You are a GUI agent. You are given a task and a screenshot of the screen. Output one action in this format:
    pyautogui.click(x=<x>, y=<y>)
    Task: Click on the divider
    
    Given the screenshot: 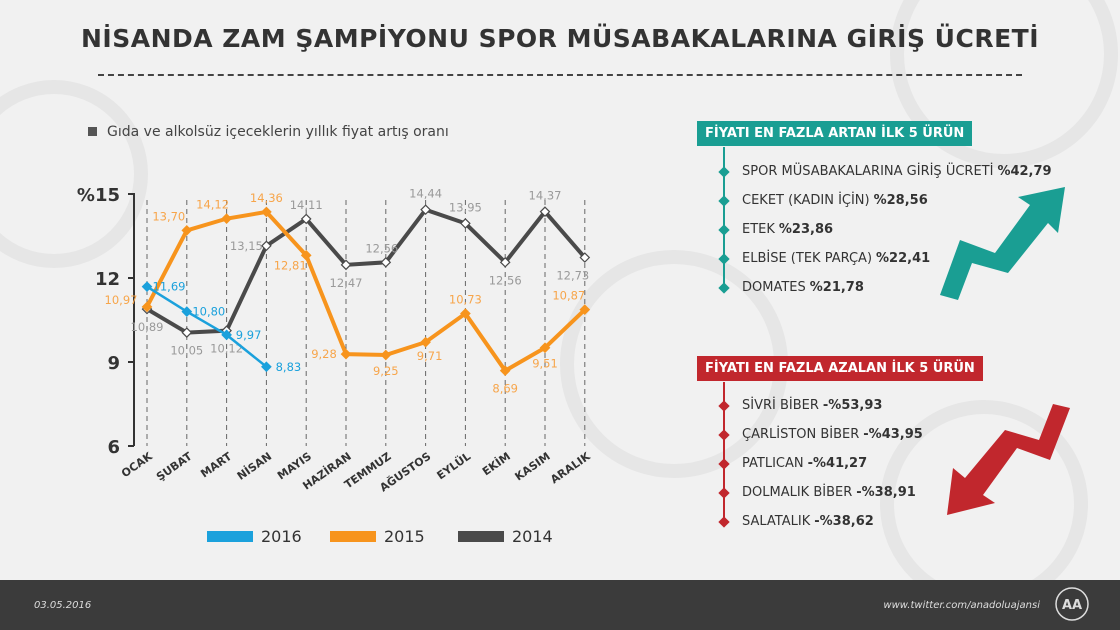 What is the action you would take?
    pyautogui.click(x=560, y=75)
    